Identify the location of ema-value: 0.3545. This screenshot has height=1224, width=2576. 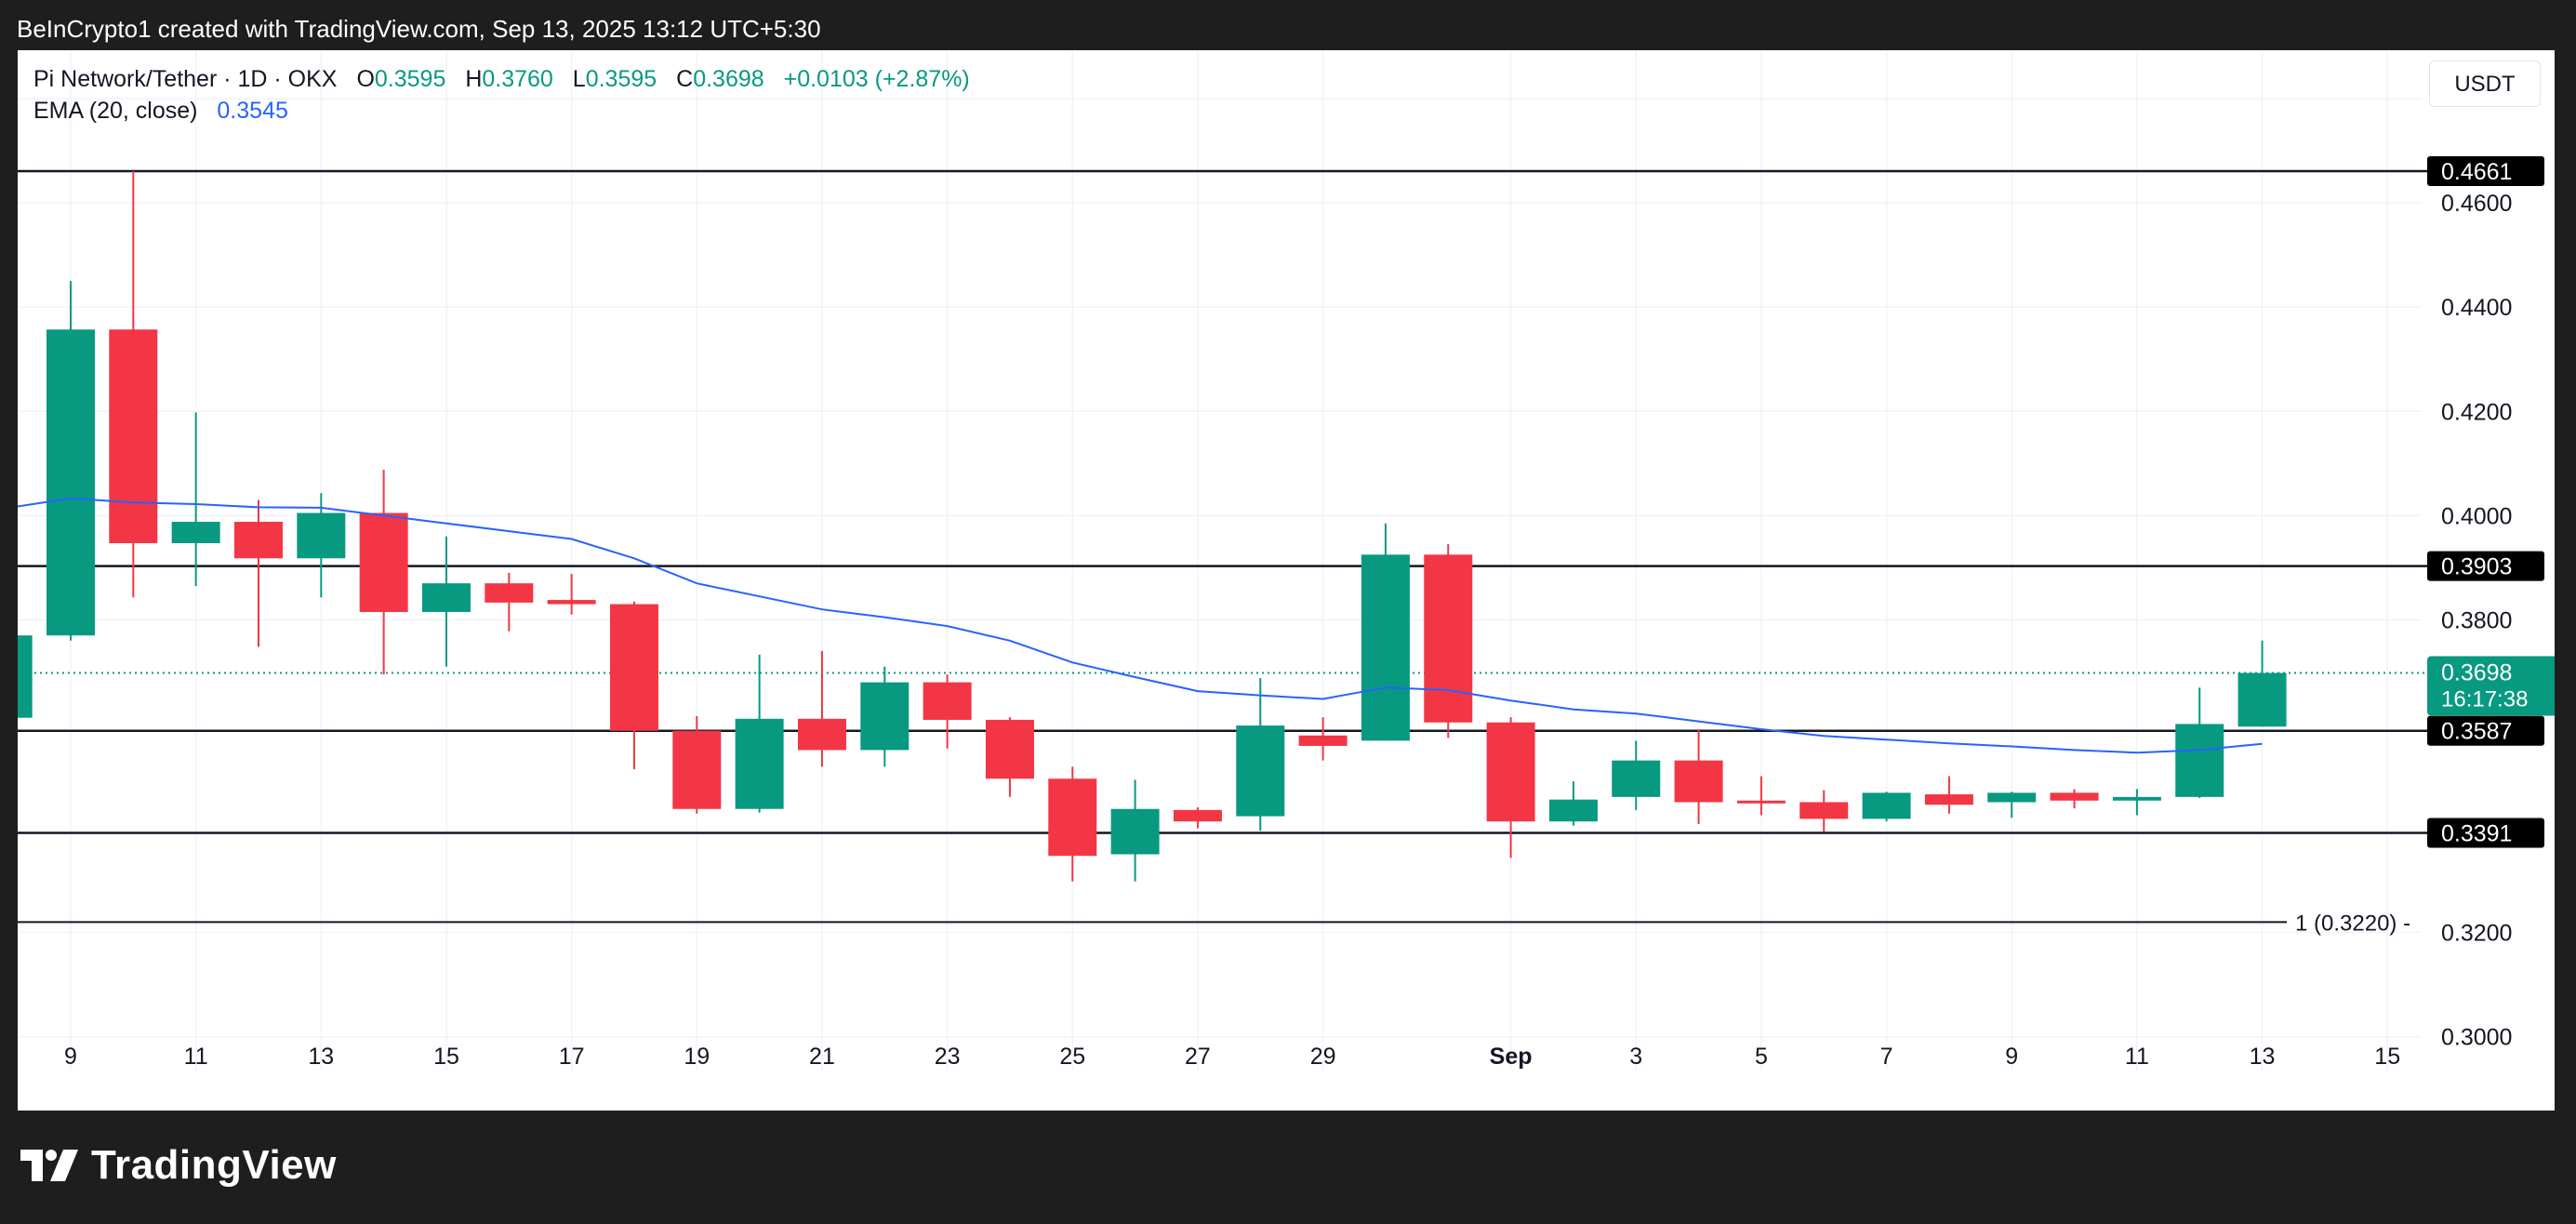
(252, 111).